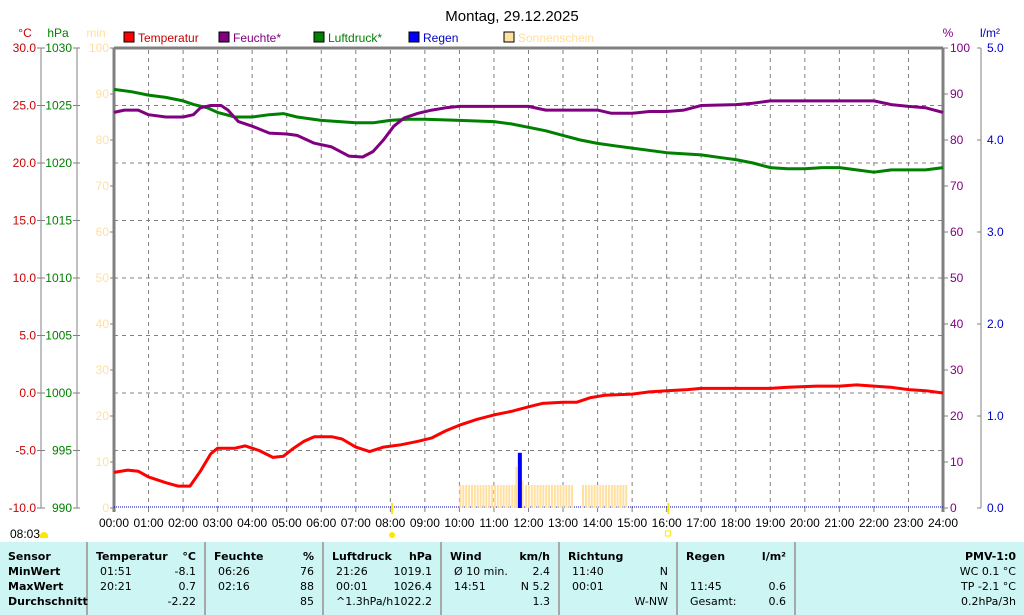 The image size is (1024, 615). I want to click on stats-unit: %, so click(308, 556).